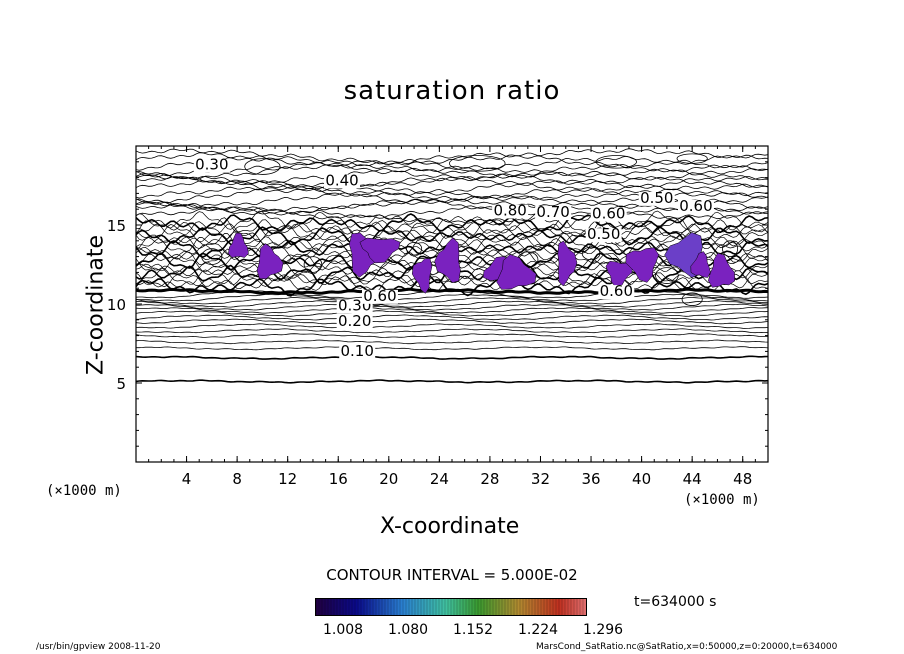  I want to click on x-axis-label: X-coordinate, so click(450, 526).